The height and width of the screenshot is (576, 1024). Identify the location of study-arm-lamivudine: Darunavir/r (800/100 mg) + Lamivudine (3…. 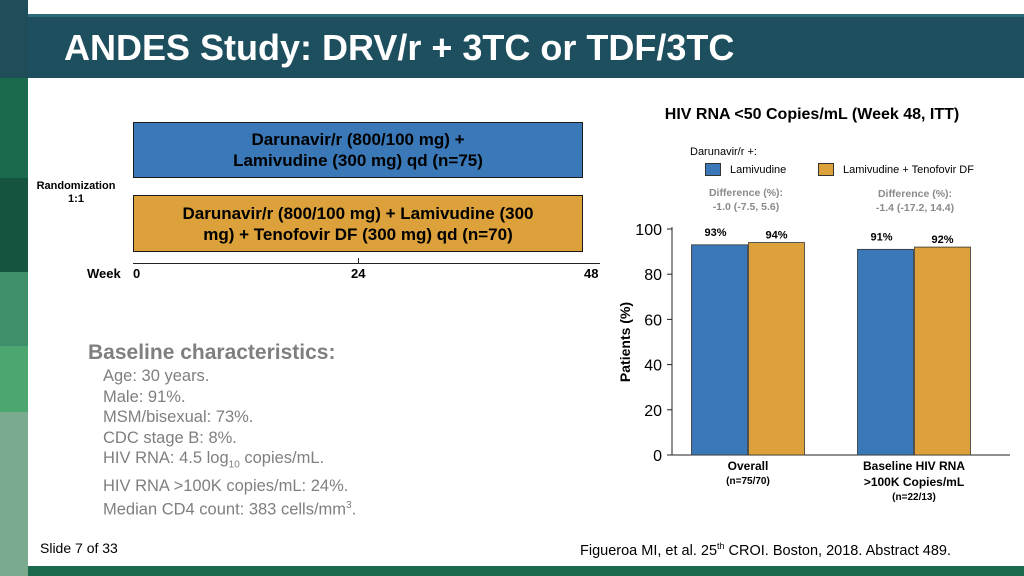
(358, 150).